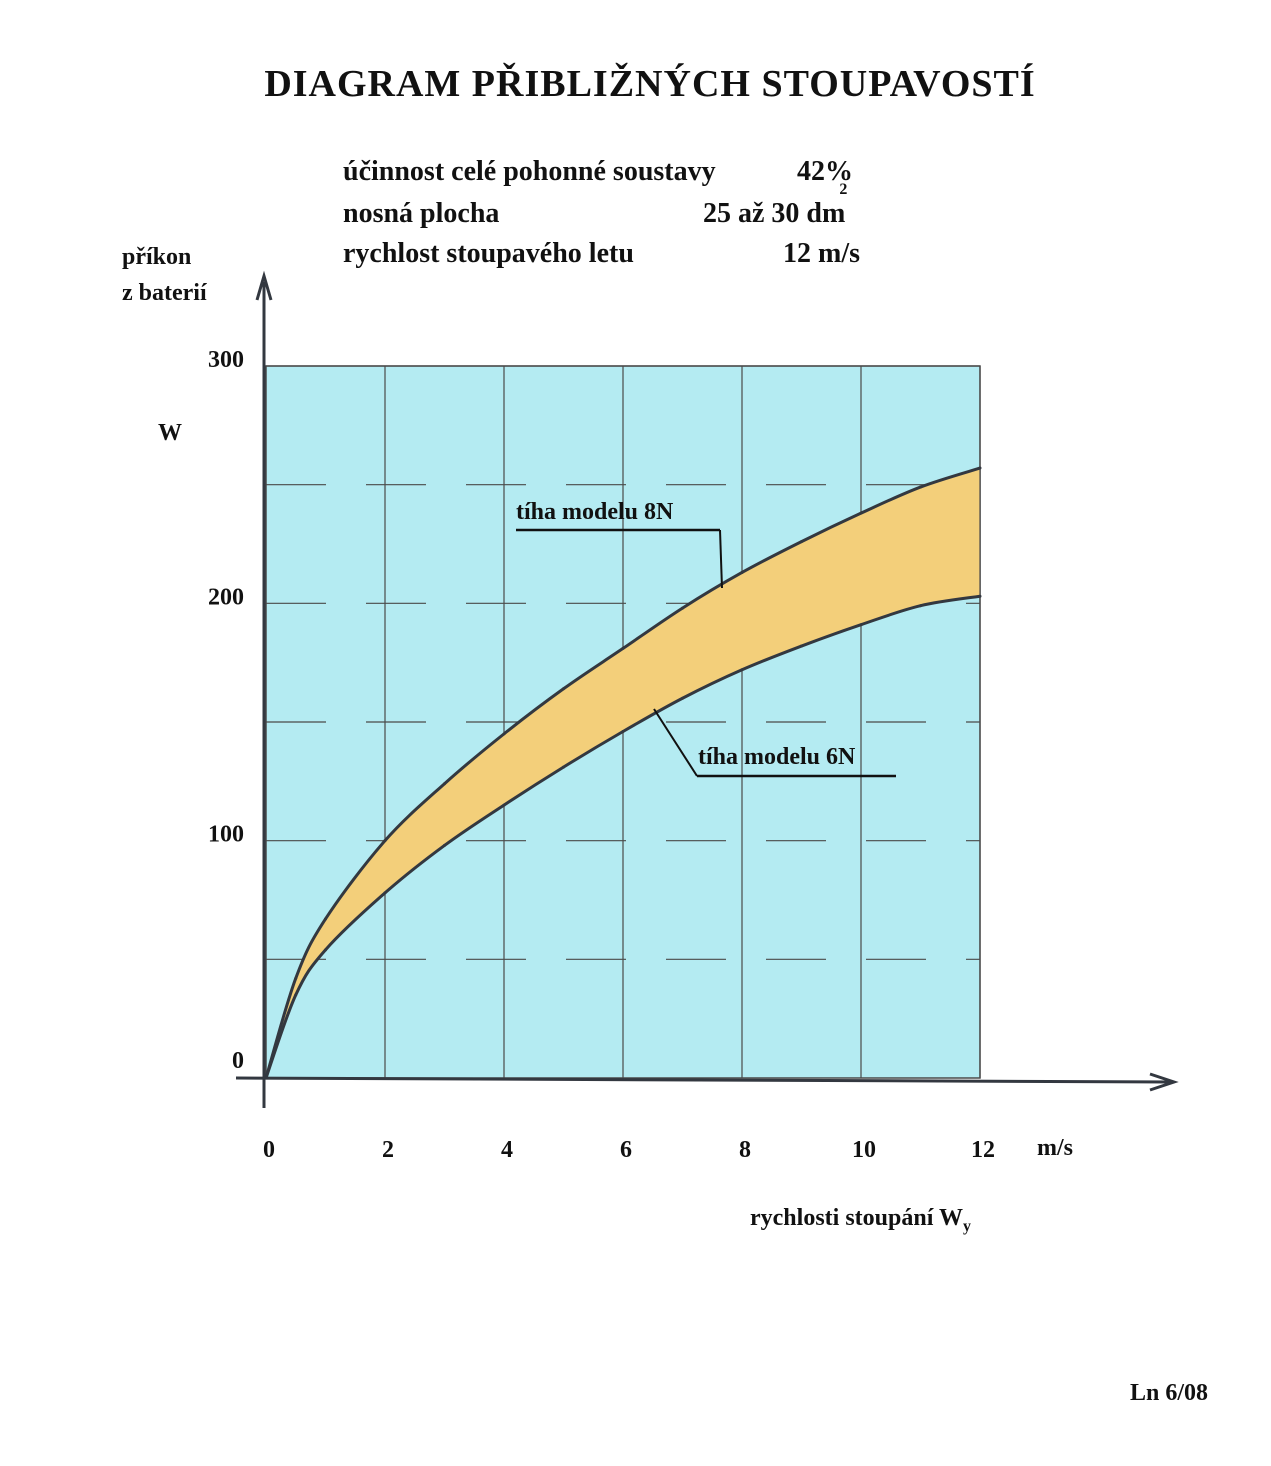 The image size is (1271, 1466). What do you see at coordinates (825, 171) in the screenshot?
I see `info-efficiency-value: 42%` at bounding box center [825, 171].